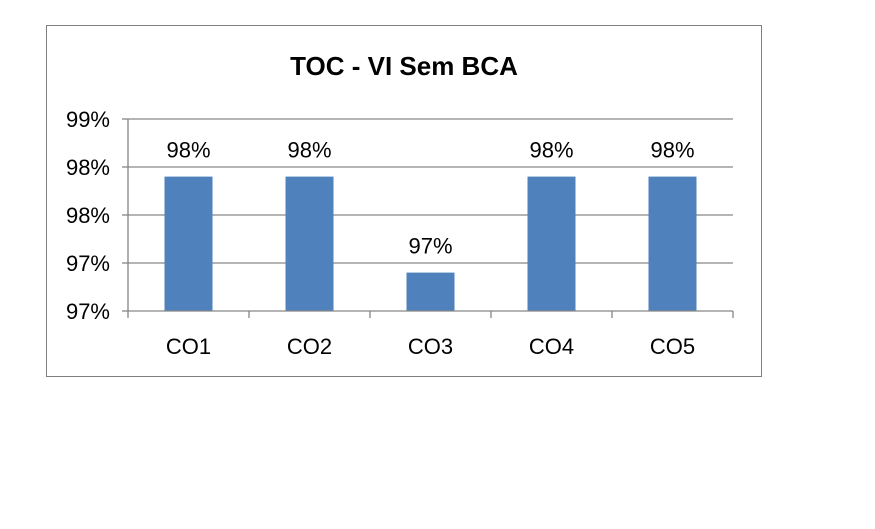 This screenshot has height=529, width=875. Describe the element at coordinates (672, 346) in the screenshot. I see `x-tick-label: CO5` at that location.